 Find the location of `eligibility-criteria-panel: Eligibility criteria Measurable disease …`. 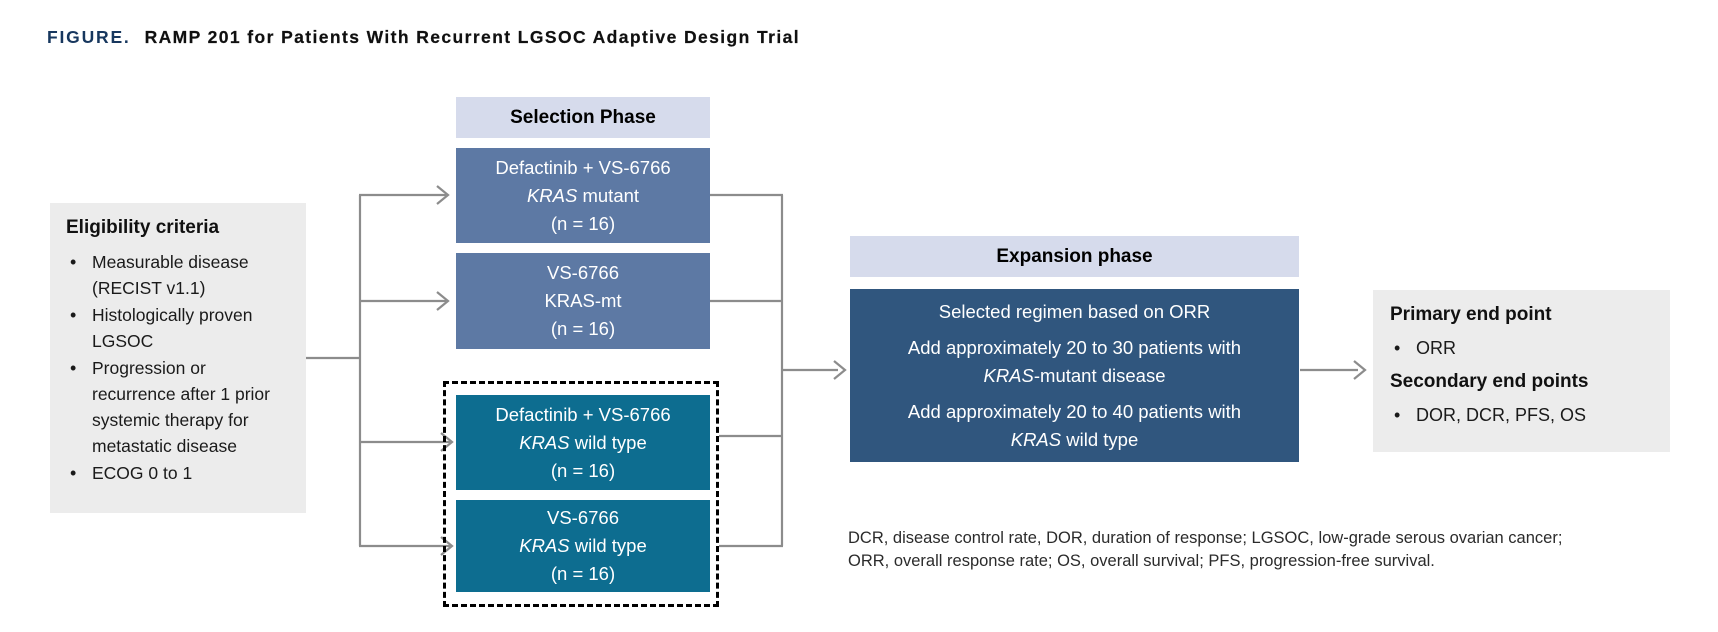

eligibility-criteria-panel: Eligibility criteria Measurable disease … is located at coordinates (178, 358).